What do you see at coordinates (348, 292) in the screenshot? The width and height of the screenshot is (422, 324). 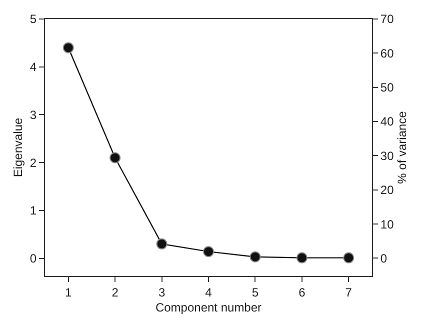 I see `x-tick-label: 7` at bounding box center [348, 292].